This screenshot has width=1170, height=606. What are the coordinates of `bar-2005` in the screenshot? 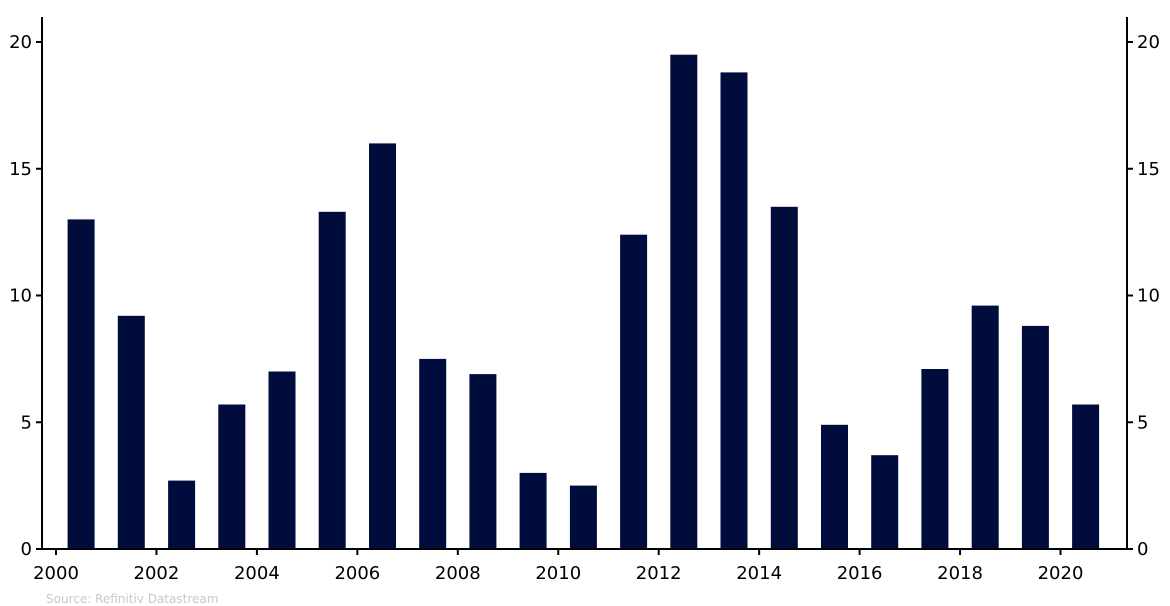 It's located at (332, 380).